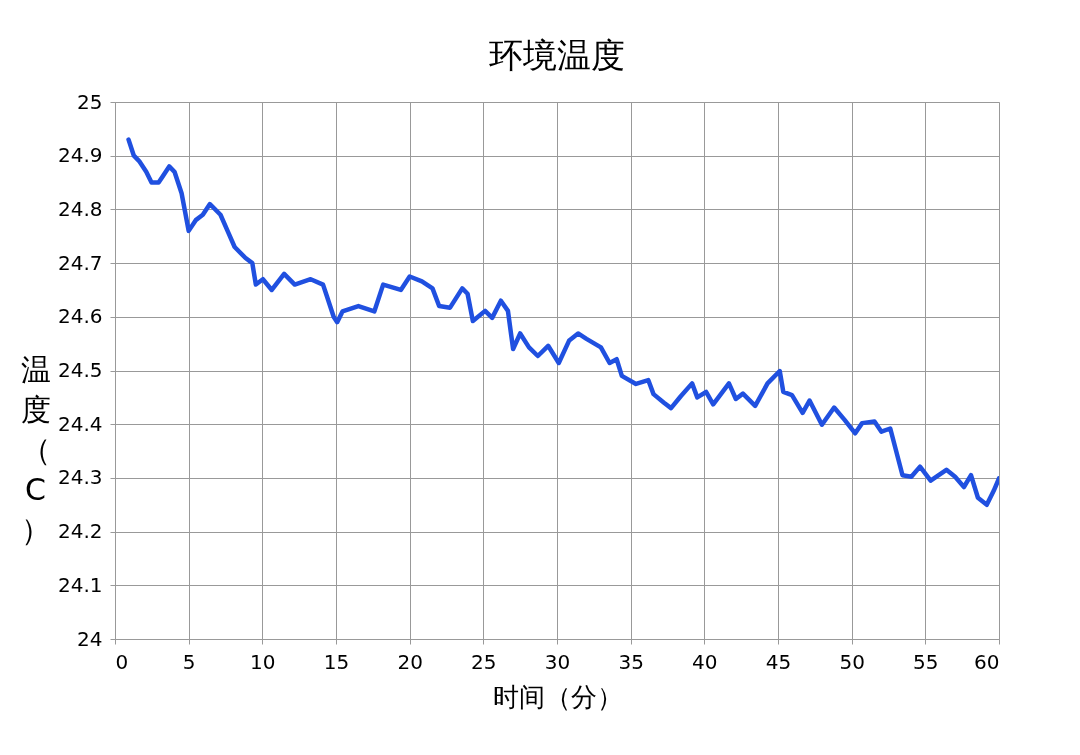 The image size is (1080, 755). Describe the element at coordinates (484, 661) in the screenshot. I see `x-tick-label: 25` at that location.